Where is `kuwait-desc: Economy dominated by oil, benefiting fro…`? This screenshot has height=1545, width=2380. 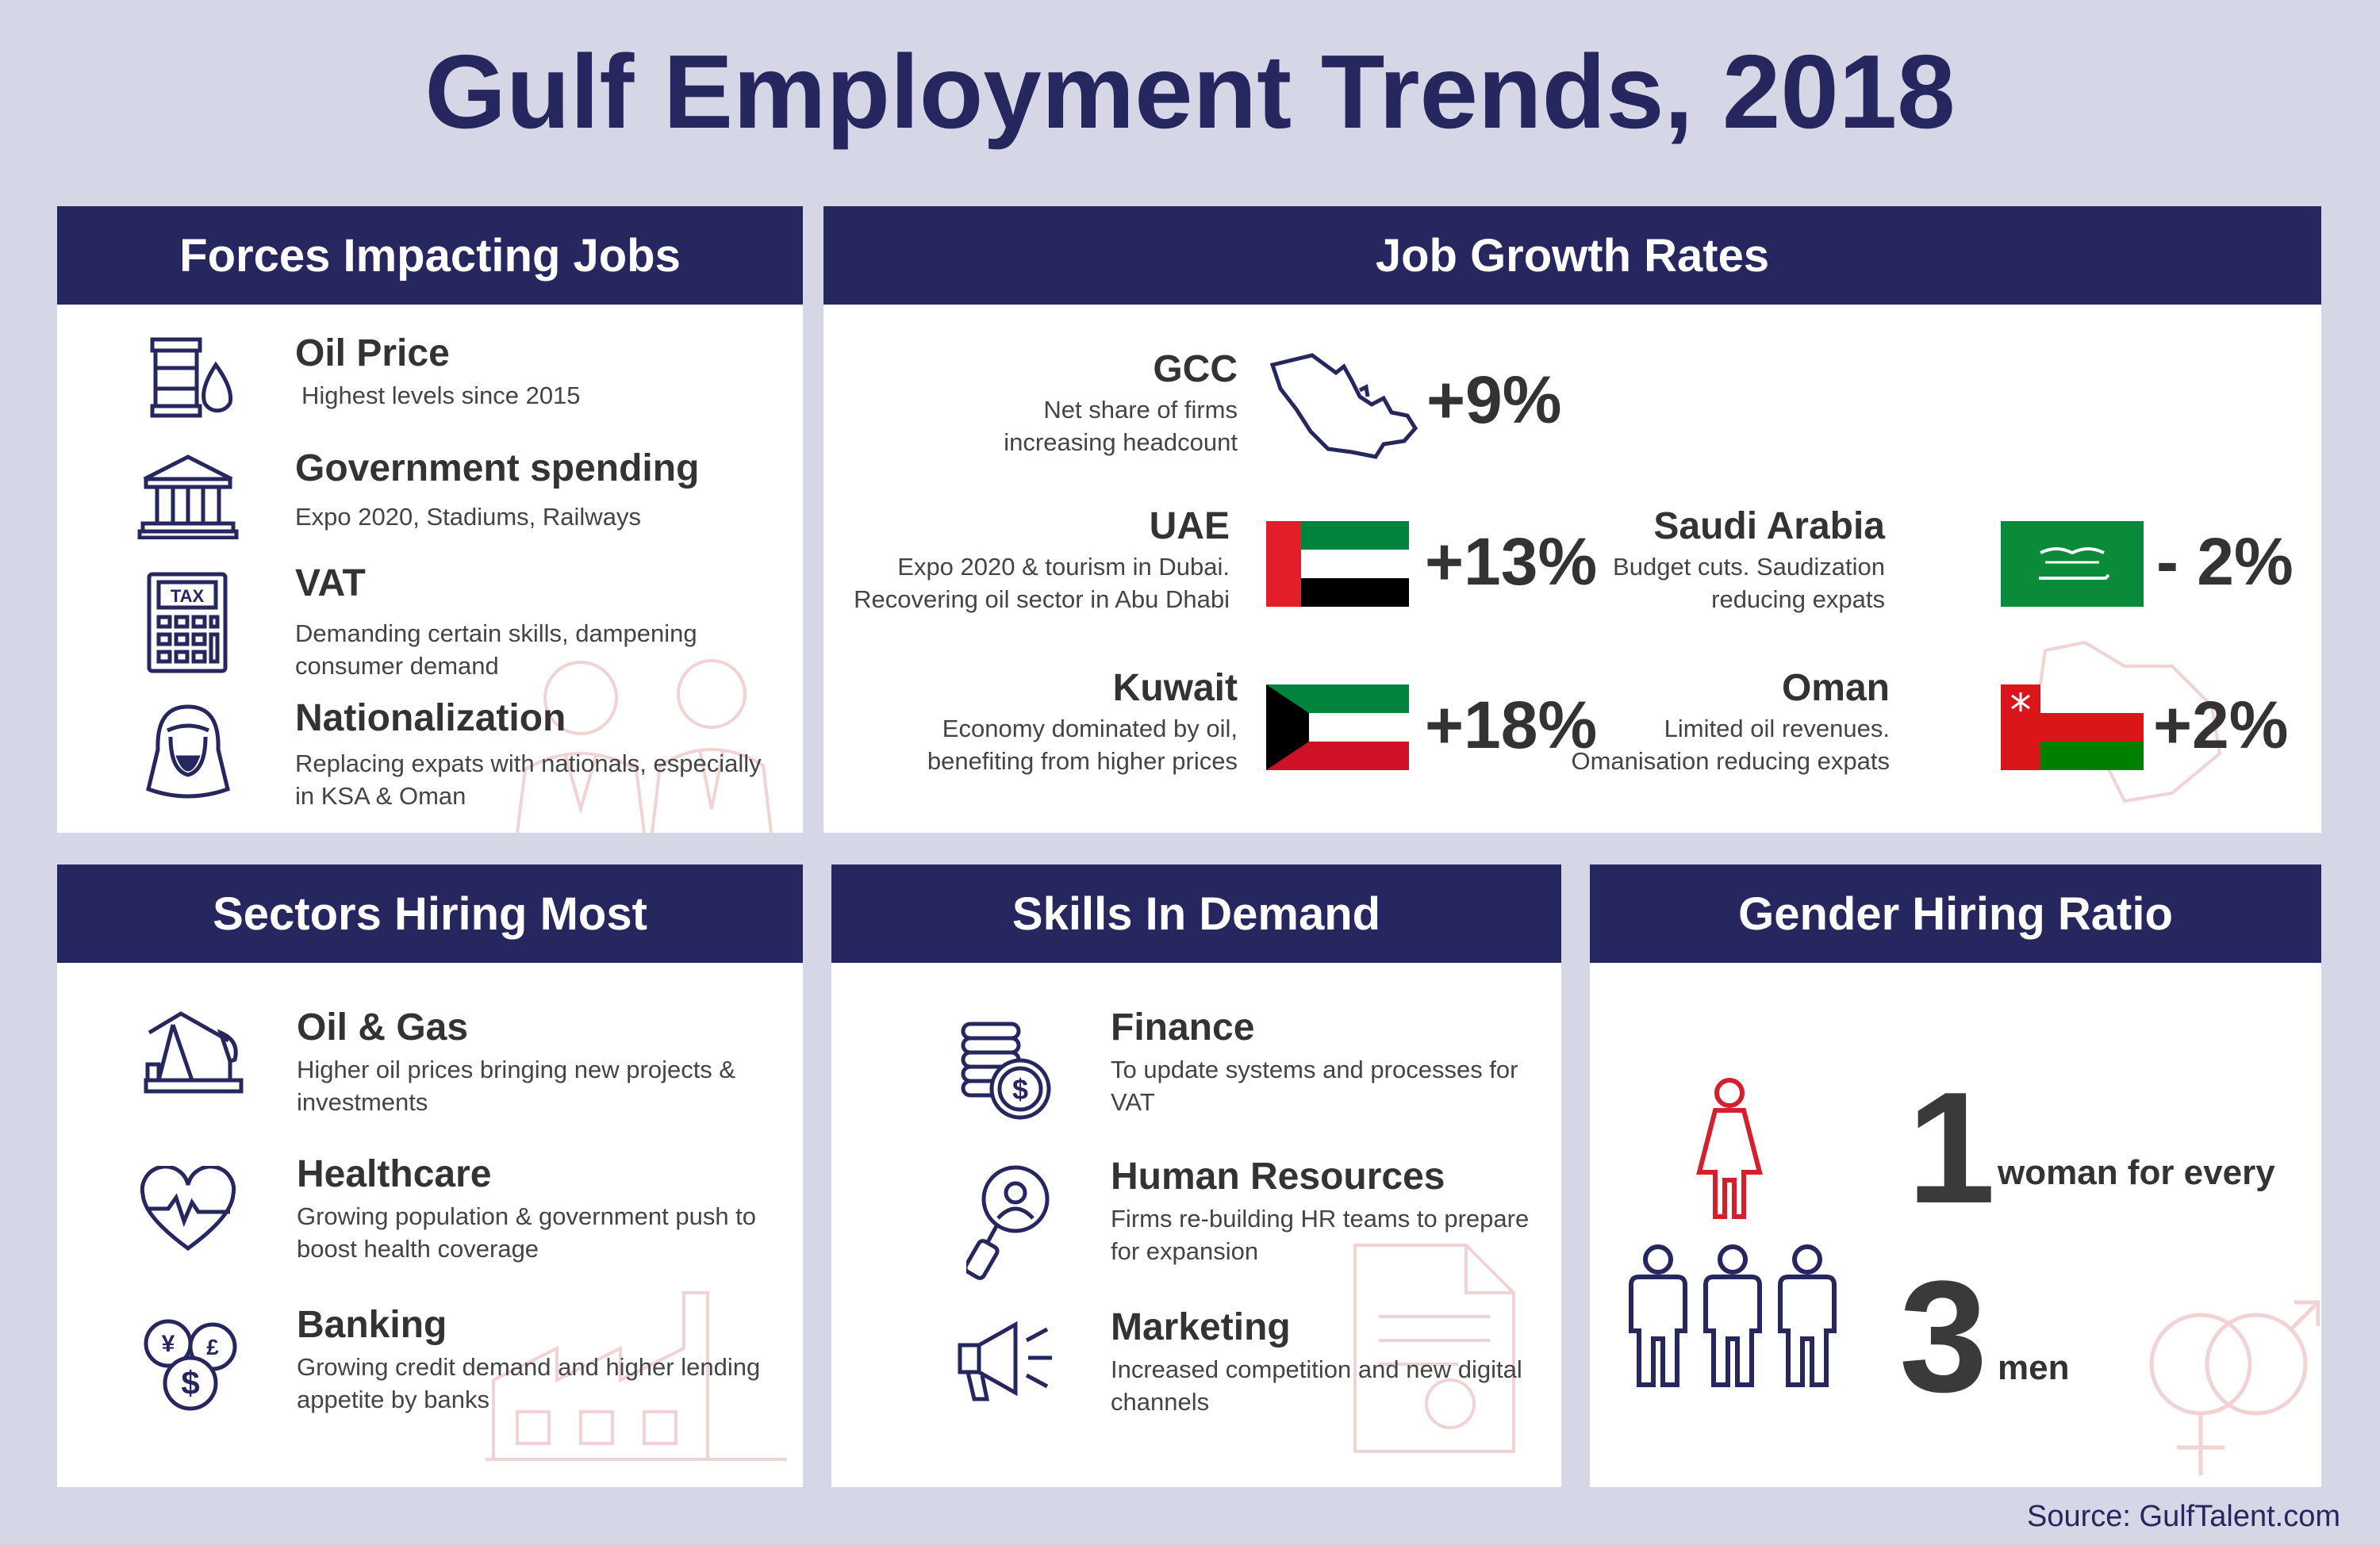 kuwait-desc: Economy dominated by oil, benefiting fro… is located at coordinates (1082, 744).